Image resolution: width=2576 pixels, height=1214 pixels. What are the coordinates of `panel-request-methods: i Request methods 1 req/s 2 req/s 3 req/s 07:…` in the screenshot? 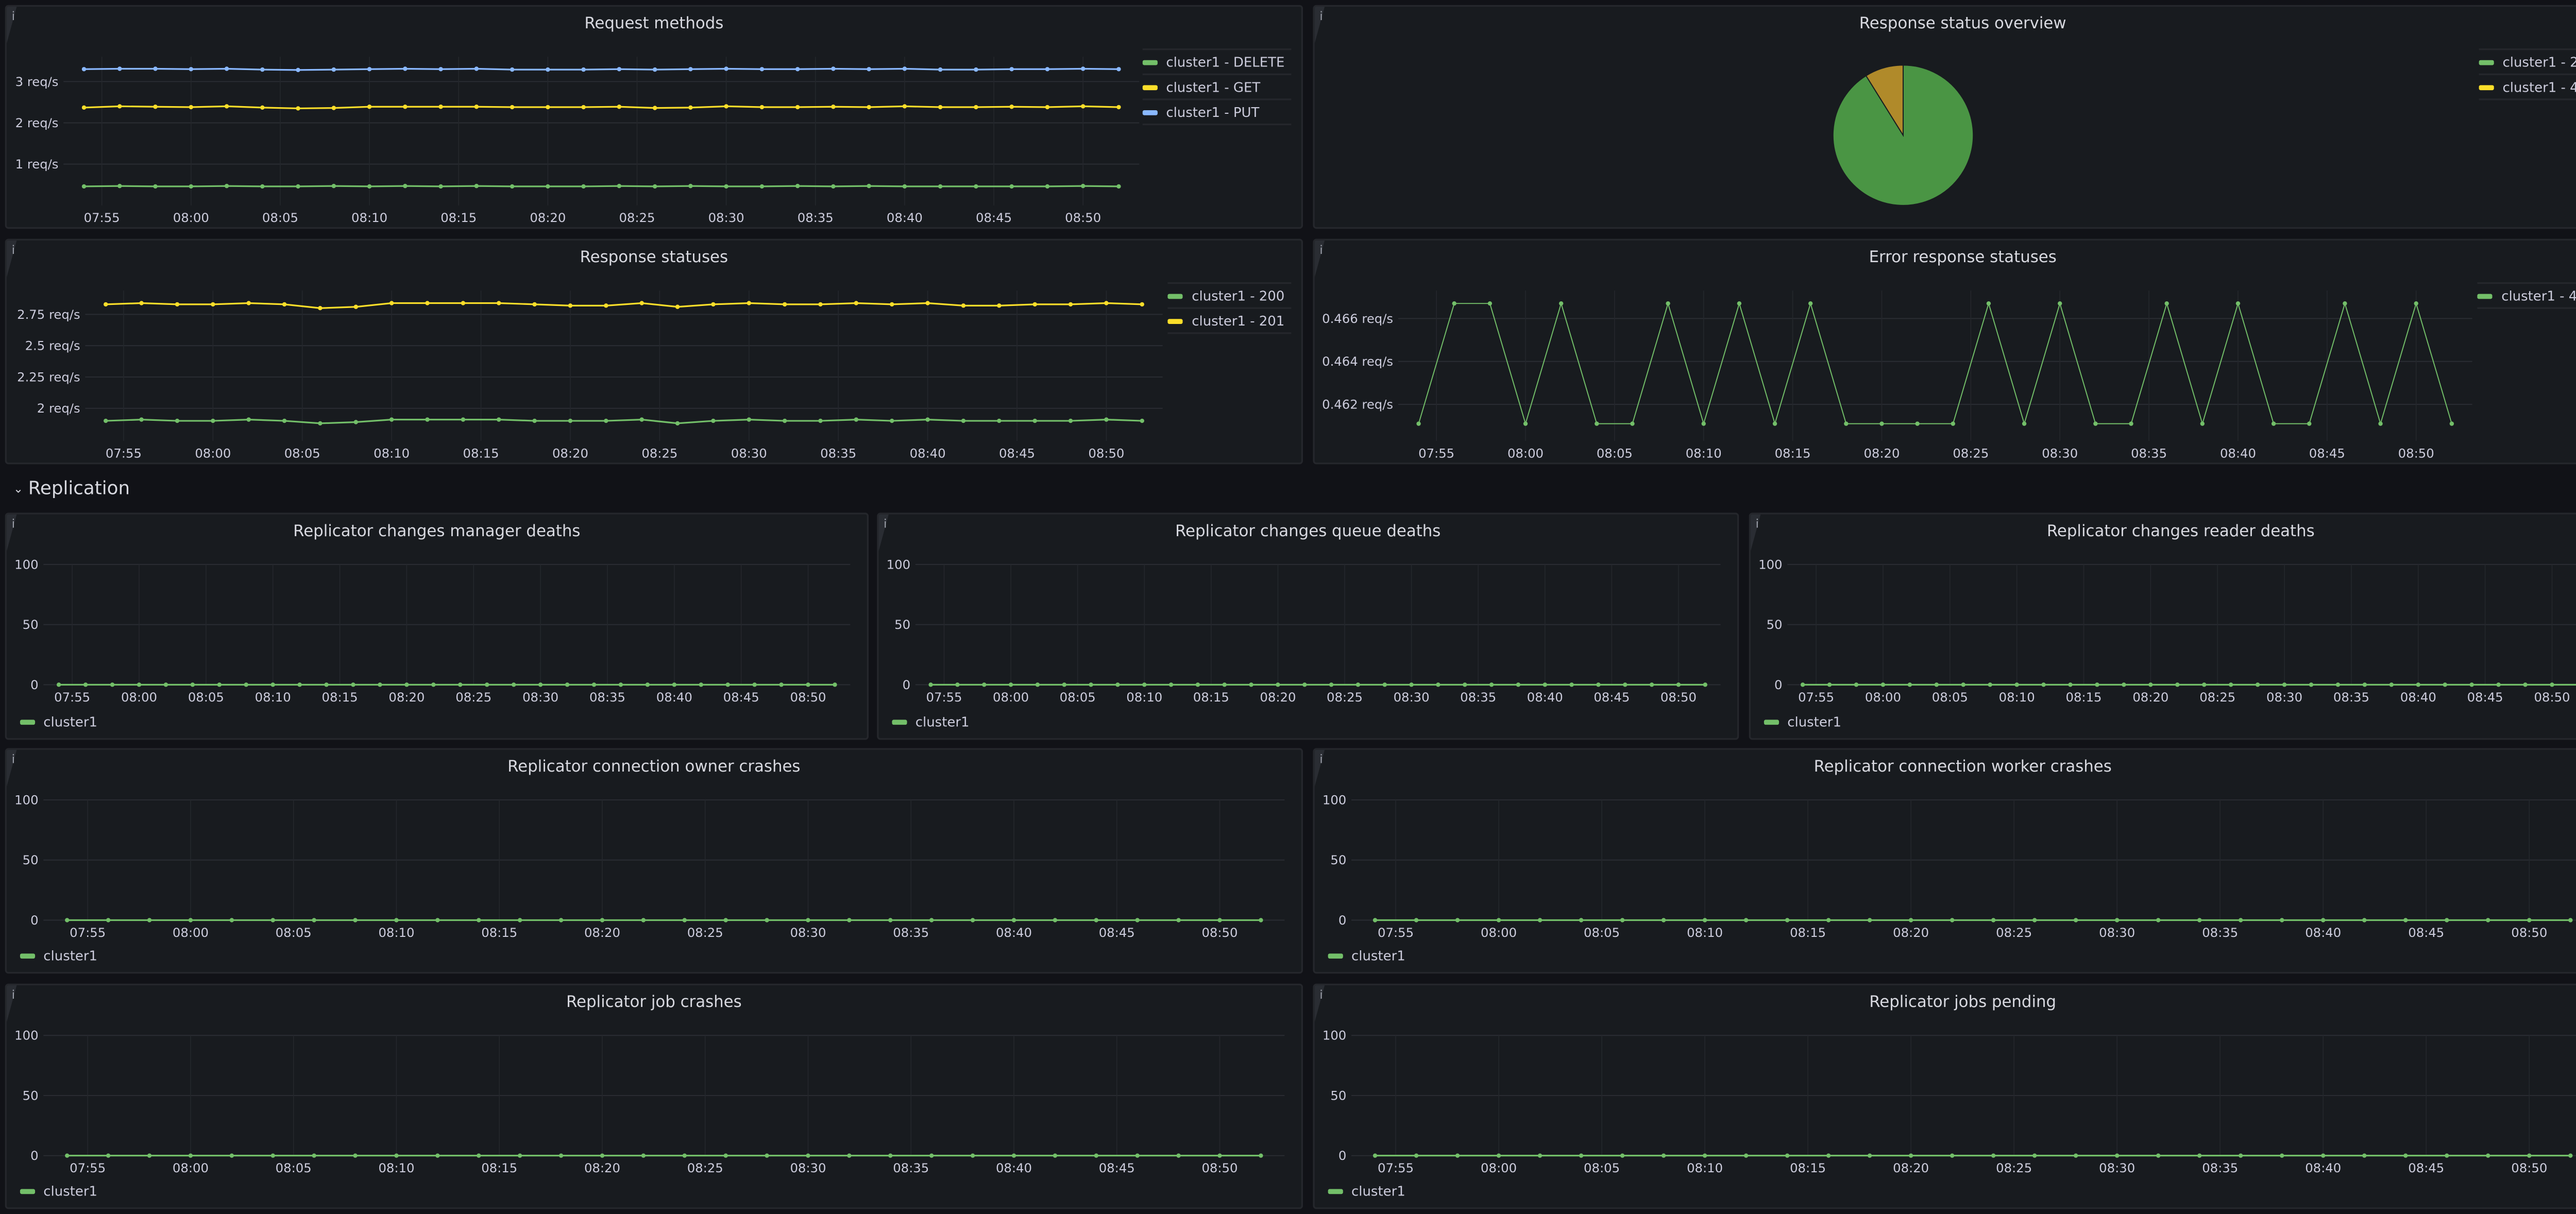 It's located at (654, 117).